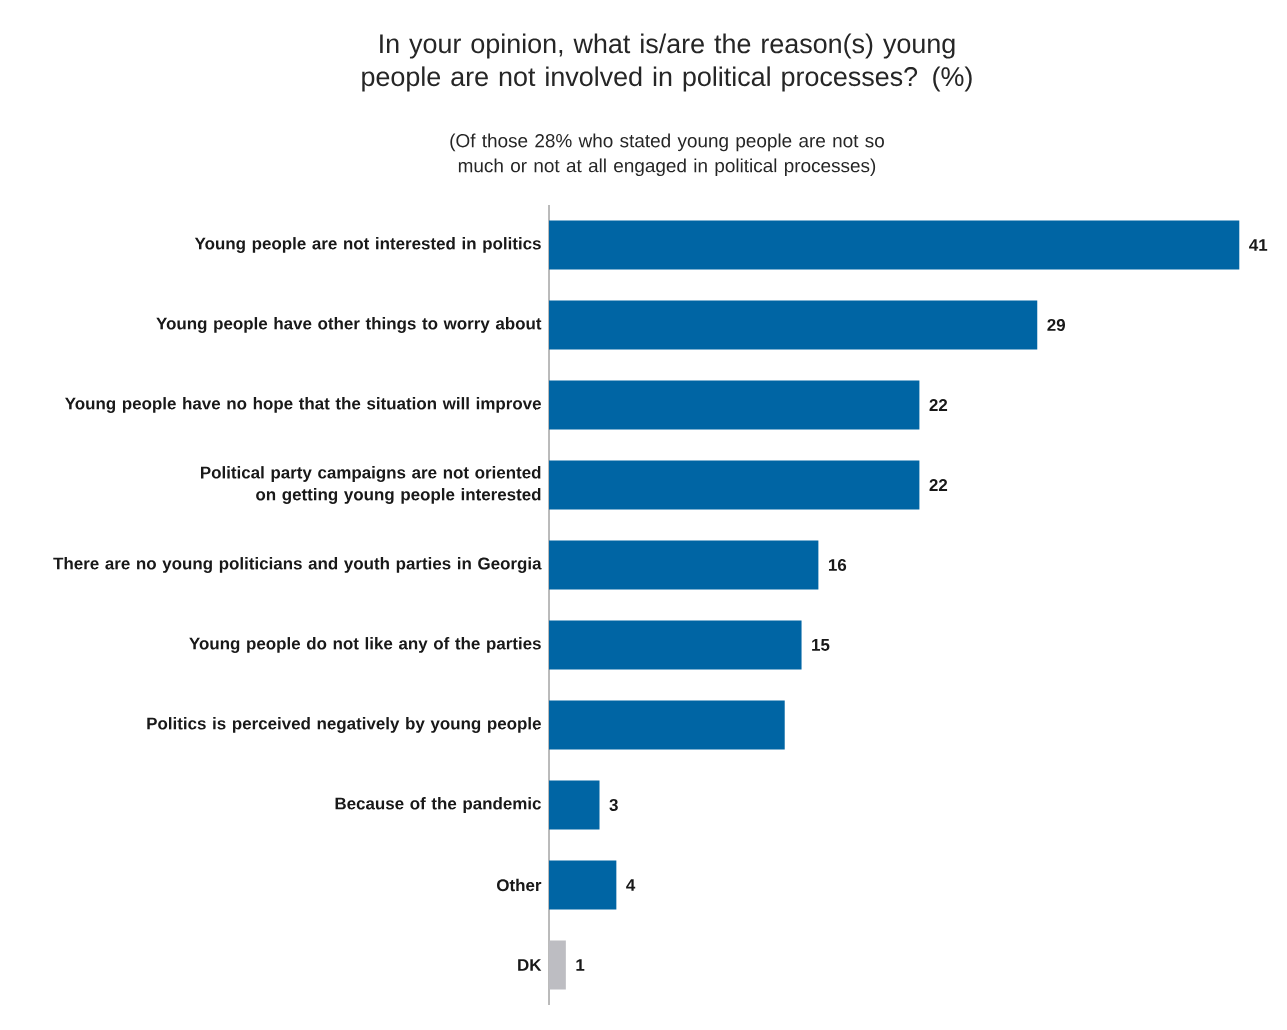 This screenshot has height=1030, width=1287. Describe the element at coordinates (613, 804) in the screenshot. I see `data-label: 3` at that location.